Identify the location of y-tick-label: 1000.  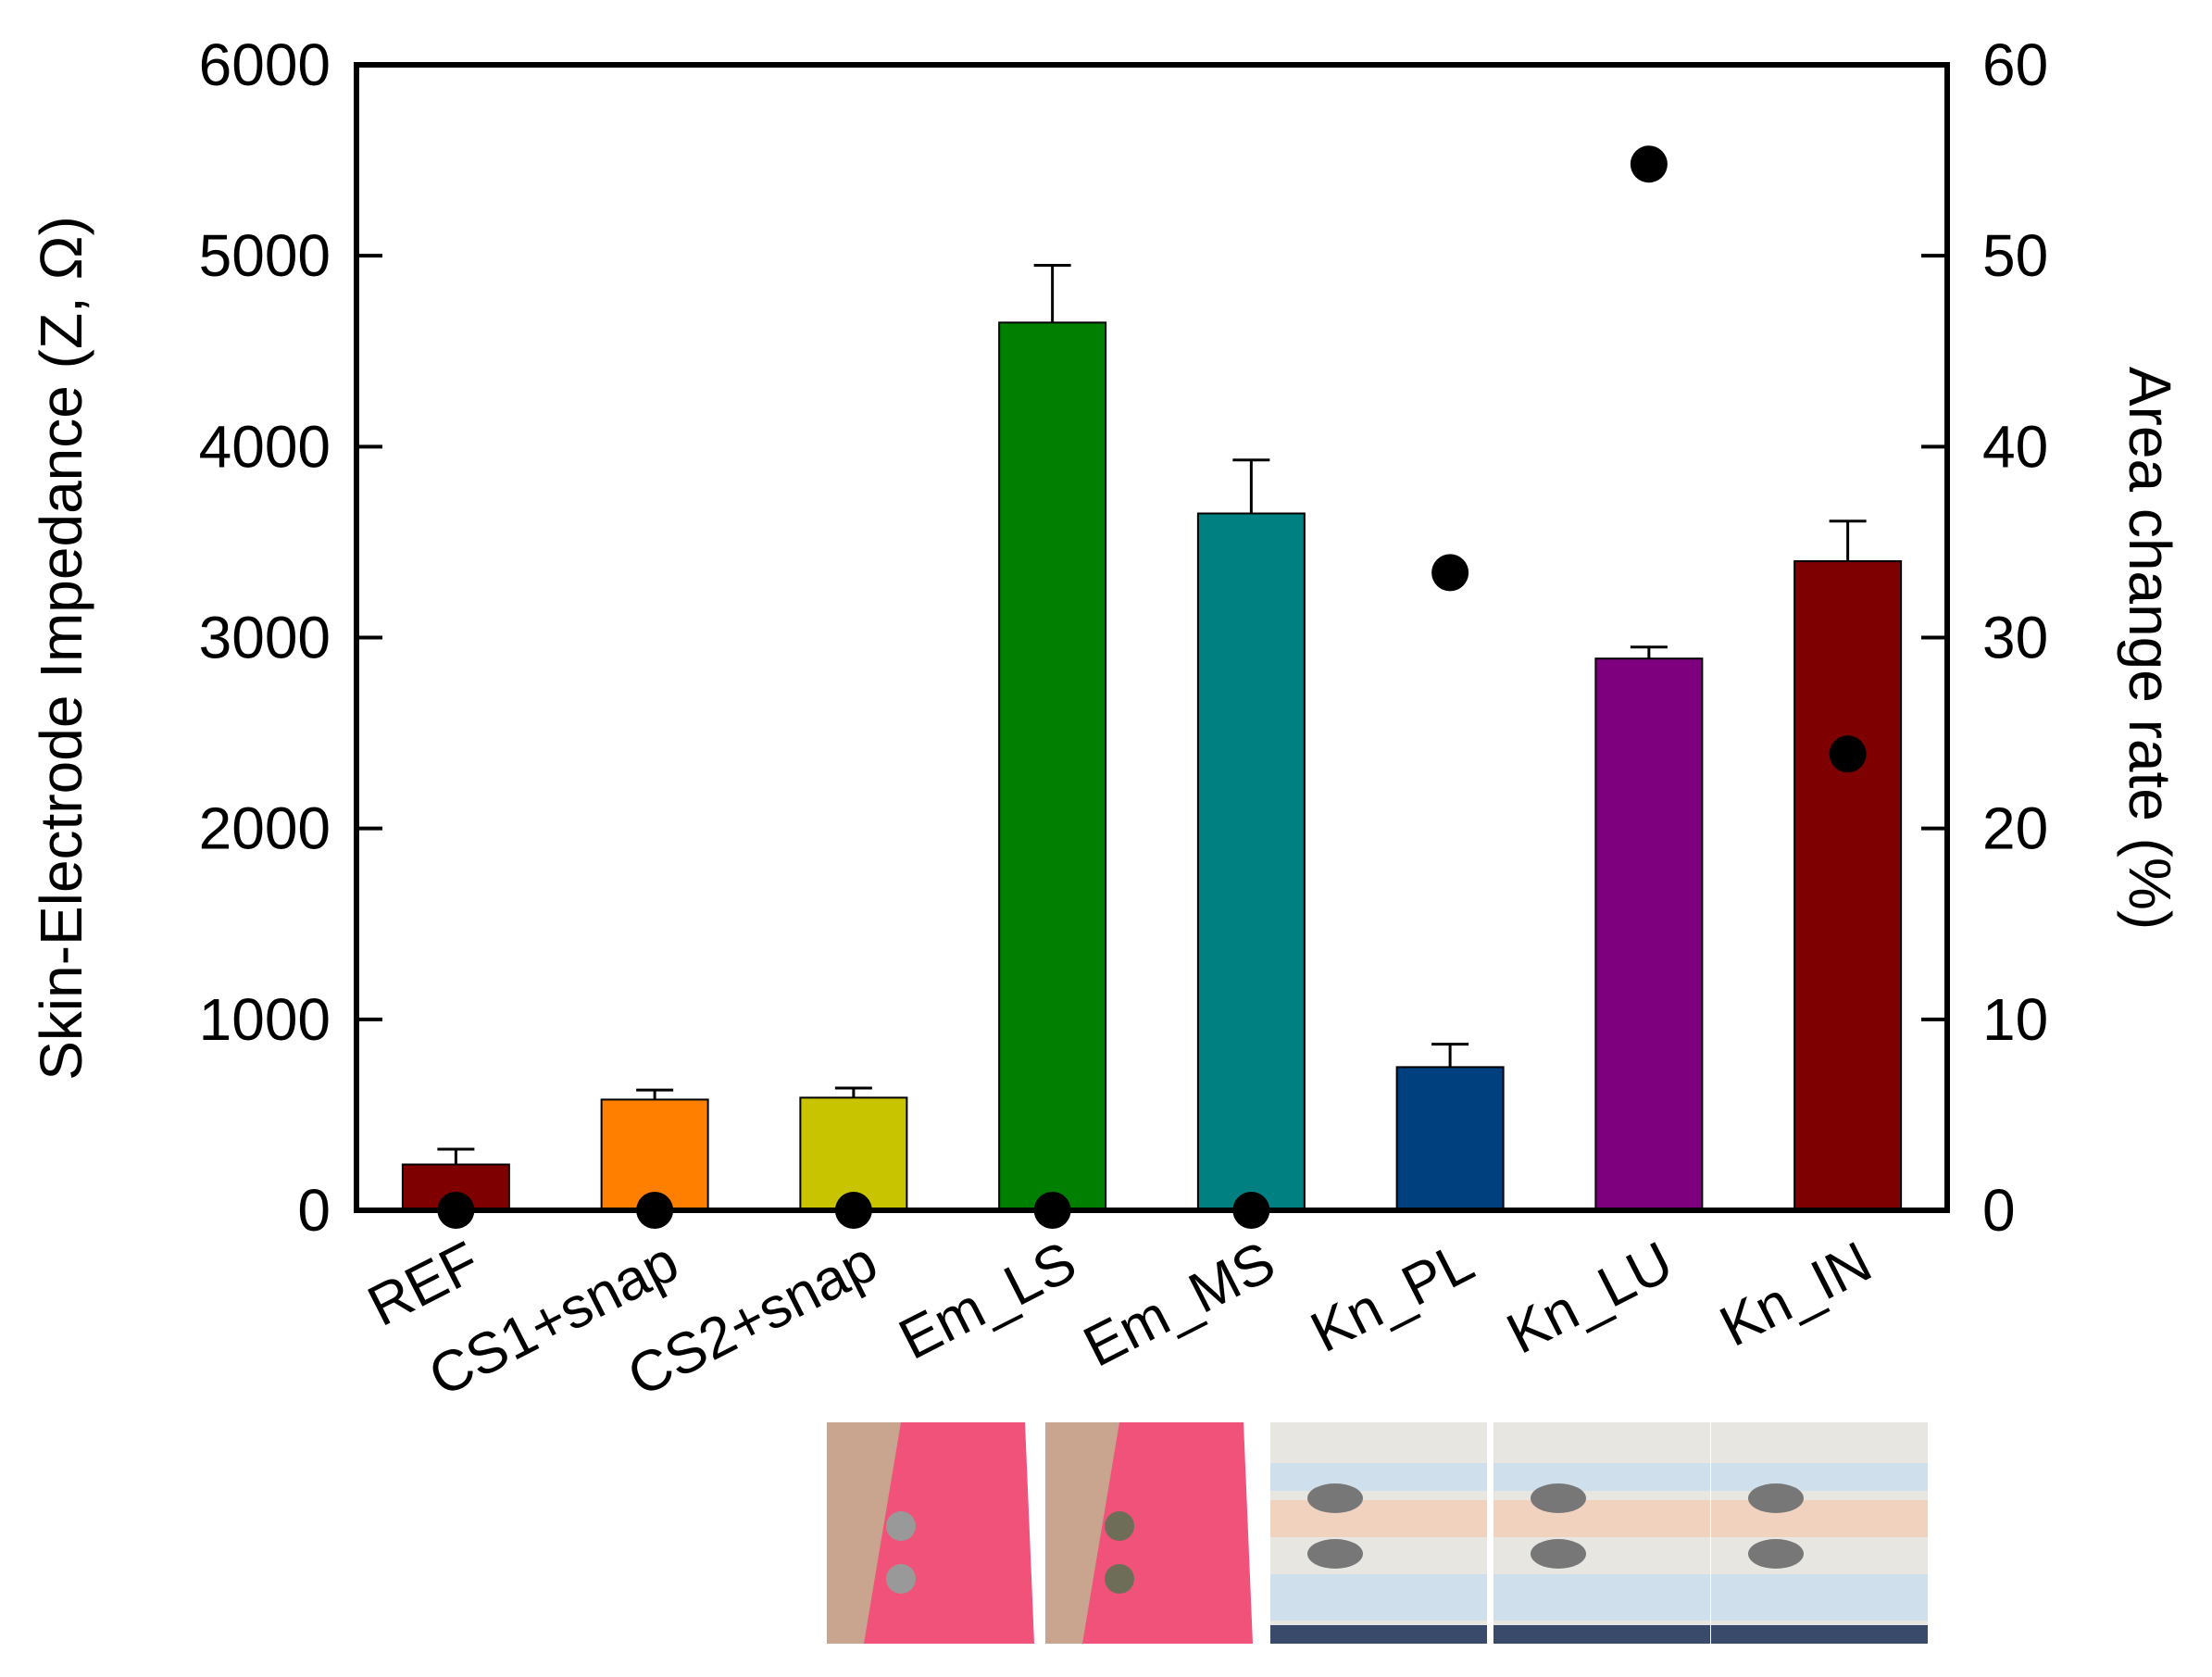
(265, 1019).